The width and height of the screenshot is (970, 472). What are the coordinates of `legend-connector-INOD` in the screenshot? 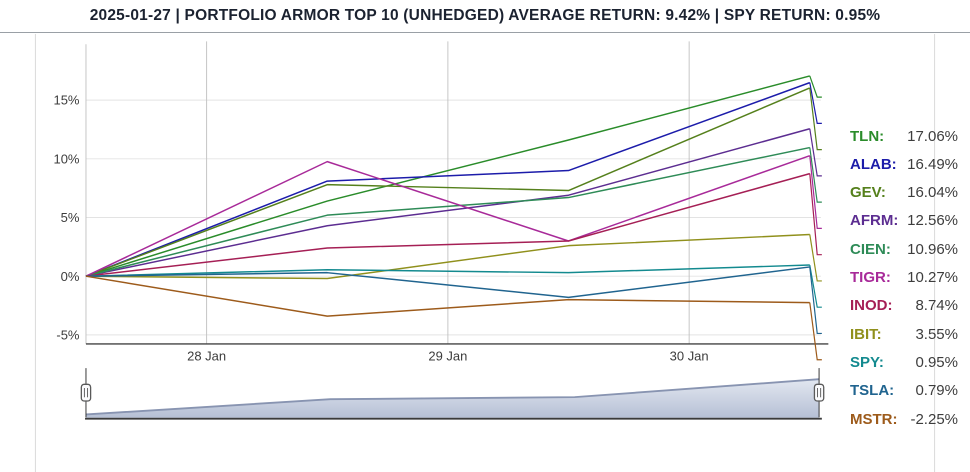 It's located at (815, 214).